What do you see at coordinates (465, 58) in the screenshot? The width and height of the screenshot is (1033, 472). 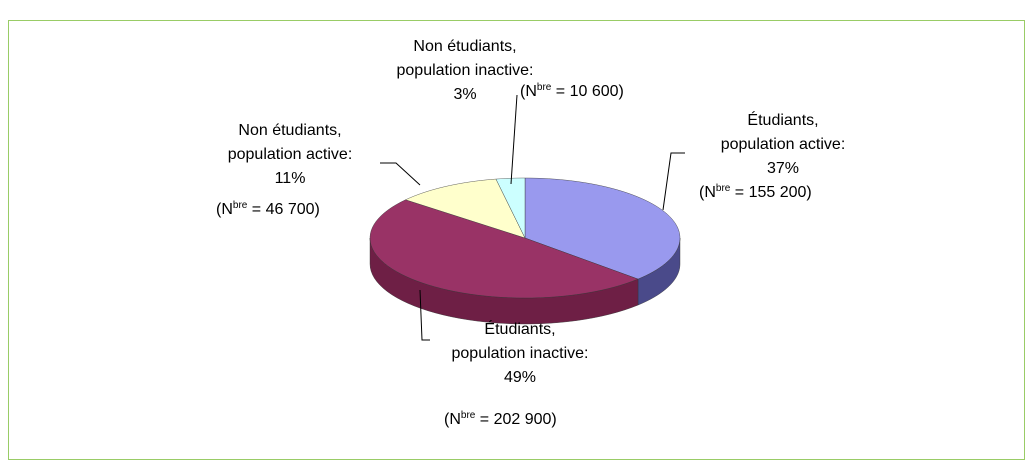 I see `text: Non étudiants, population inactive:` at bounding box center [465, 58].